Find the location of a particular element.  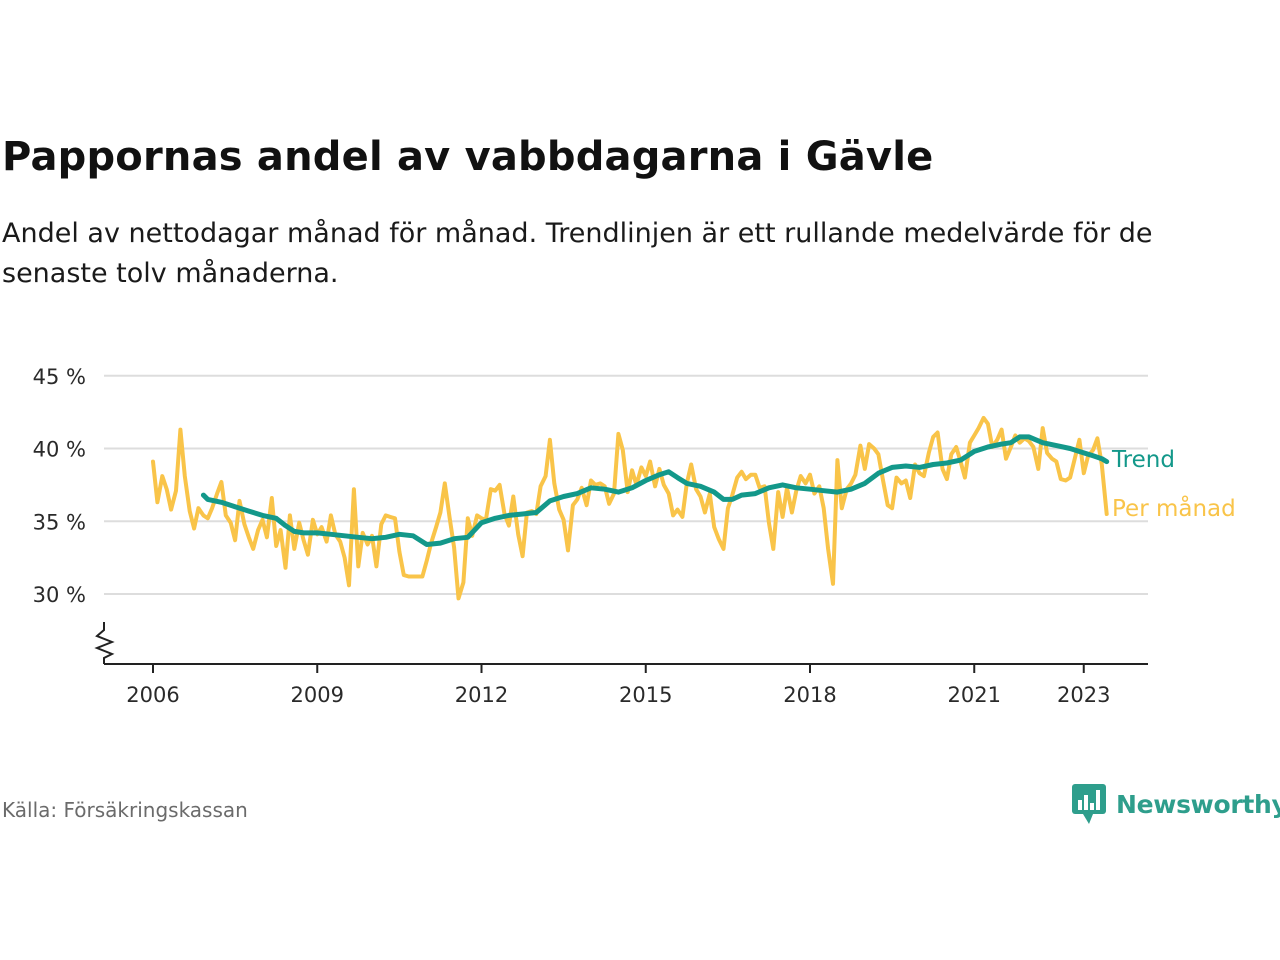

series-label: Trend is located at coordinates (1143, 460).